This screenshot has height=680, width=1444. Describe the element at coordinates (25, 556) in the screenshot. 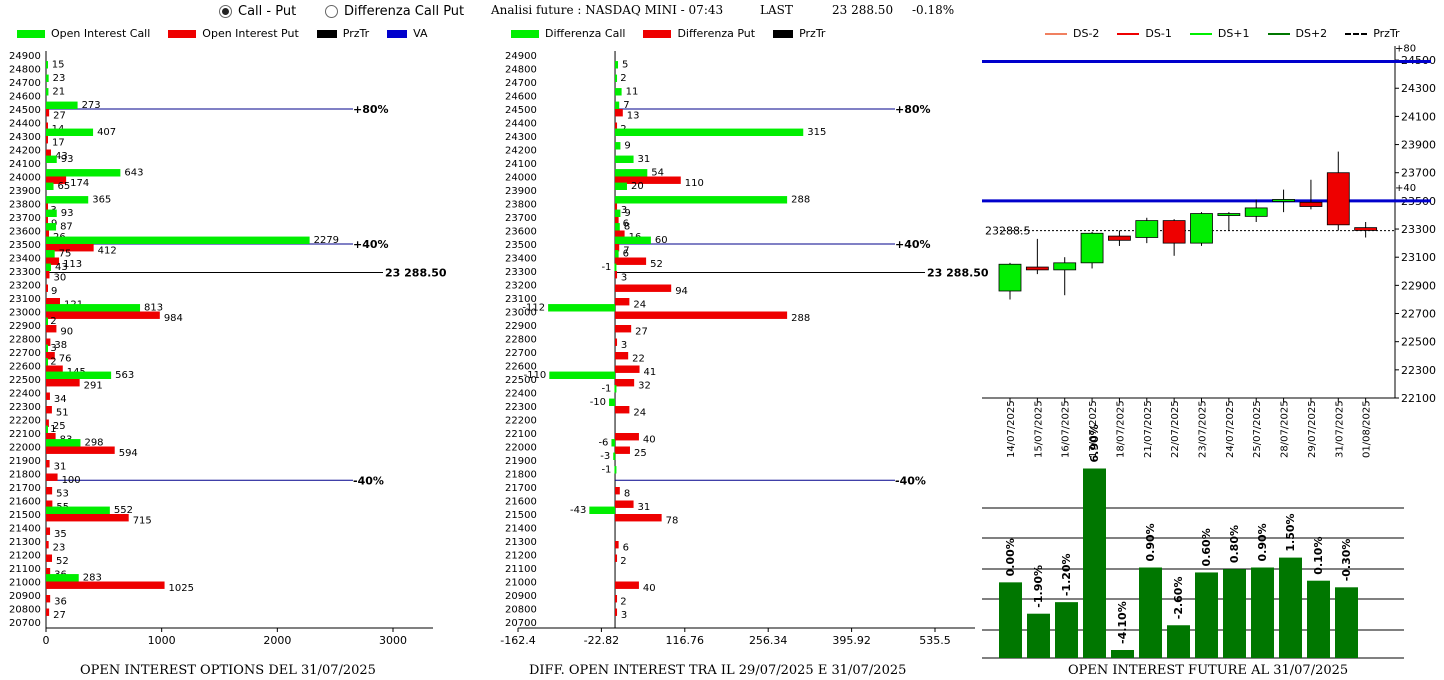

I see `oi-strike-label: 21200` at that location.